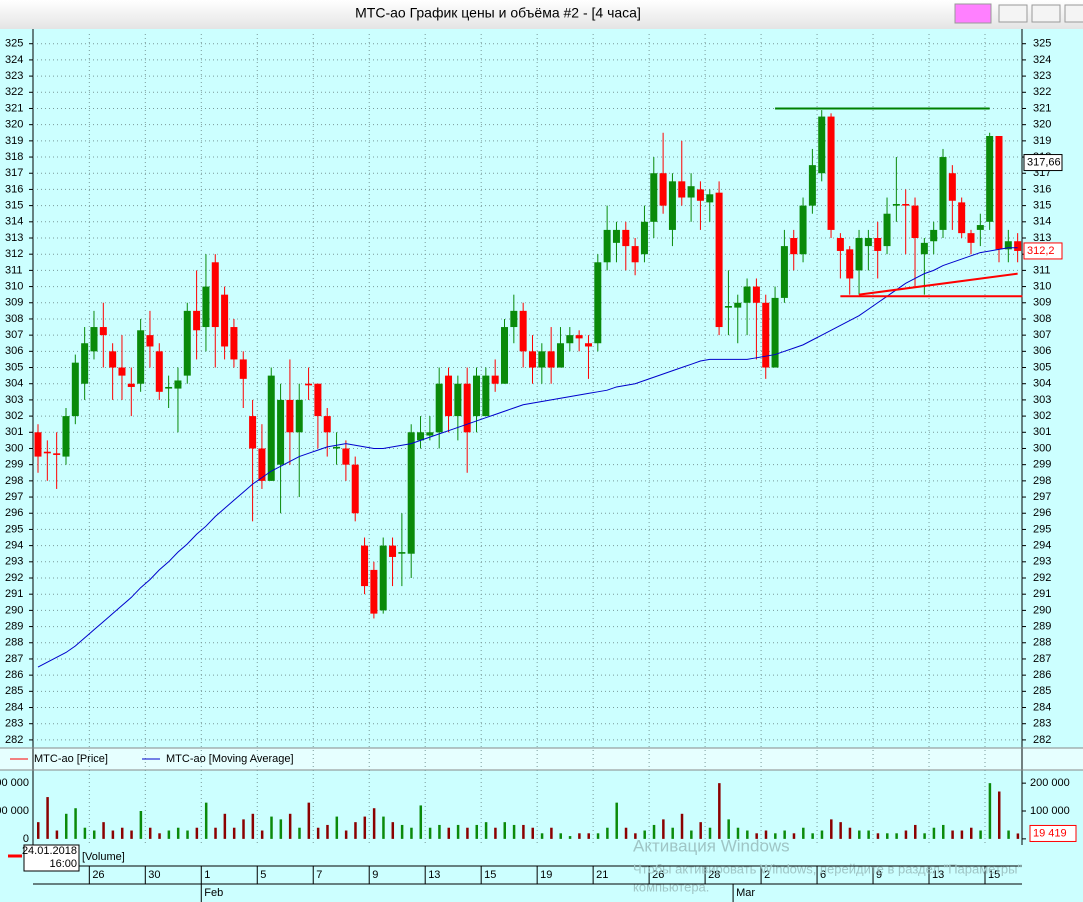 This screenshot has height=902, width=1083. I want to click on y-tick-label: 303, so click(14, 400).